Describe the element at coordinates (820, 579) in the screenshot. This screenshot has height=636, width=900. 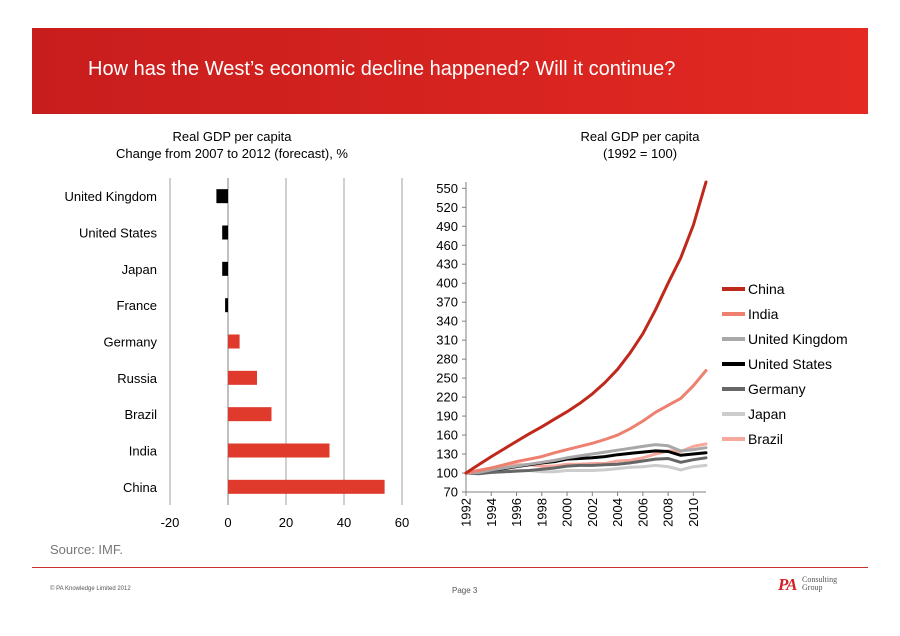
I see `logo-line-1: Consulting` at that location.